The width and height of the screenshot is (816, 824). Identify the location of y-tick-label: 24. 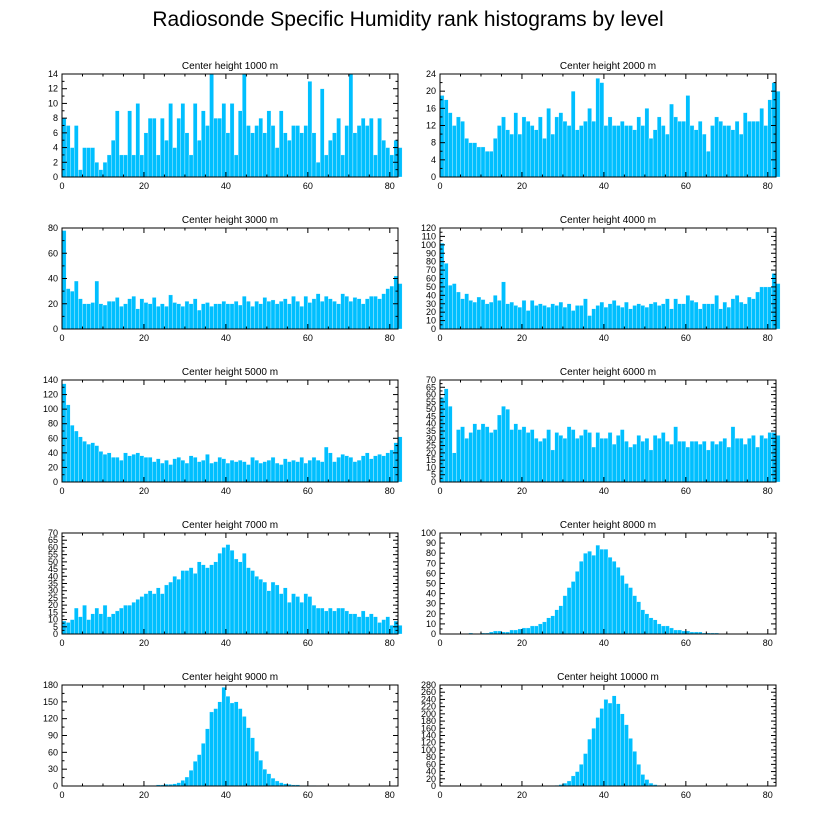
(431, 74).